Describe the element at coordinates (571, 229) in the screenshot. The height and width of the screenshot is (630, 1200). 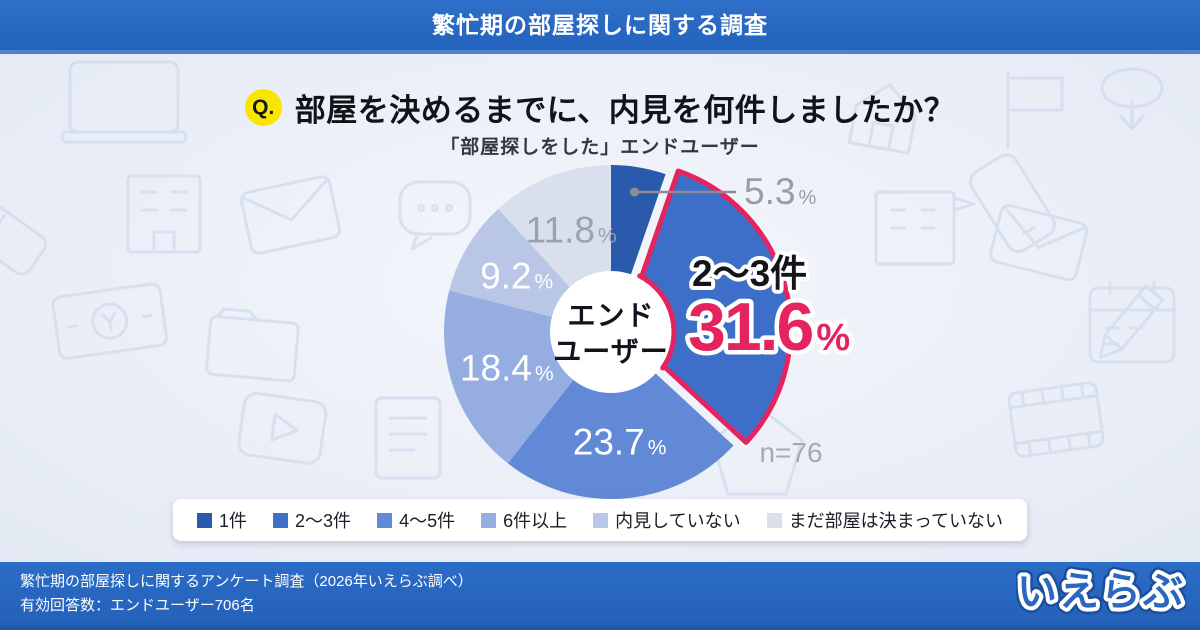
I see `slice-percent-label: 11.8%` at that location.